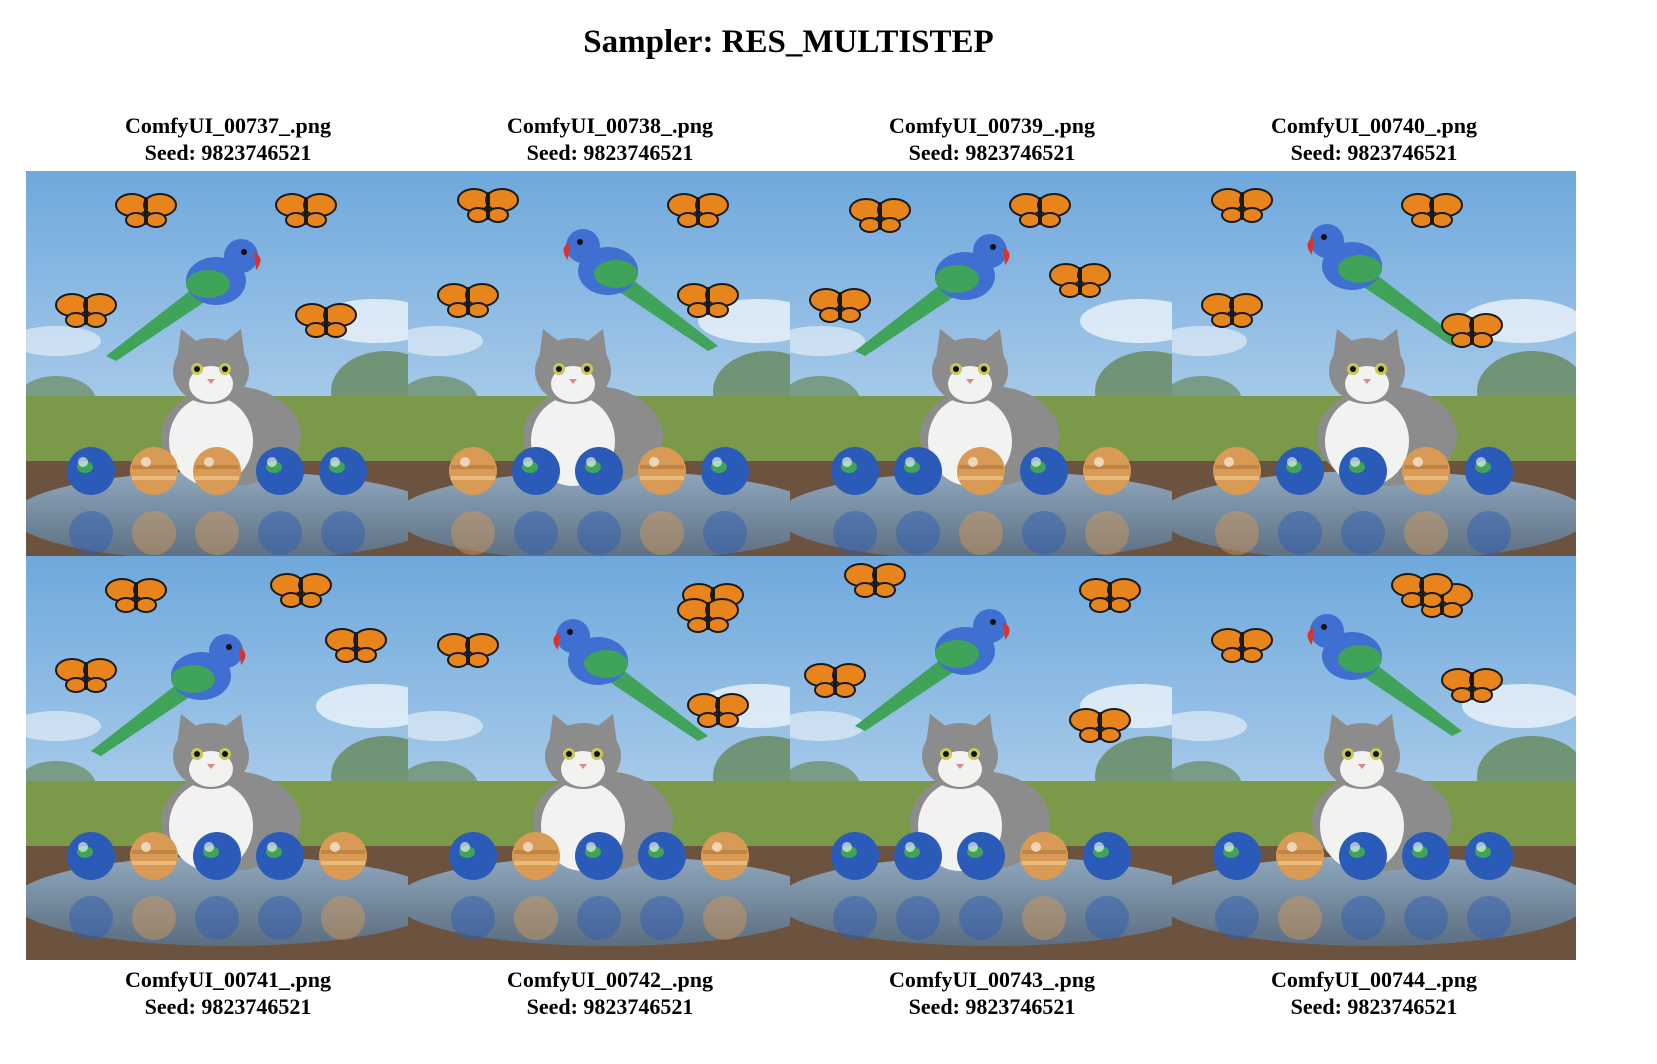 The height and width of the screenshot is (1064, 1657). What do you see at coordinates (1374, 979) in the screenshot?
I see `image-filename: ComfyUI_00744_.png` at bounding box center [1374, 979].